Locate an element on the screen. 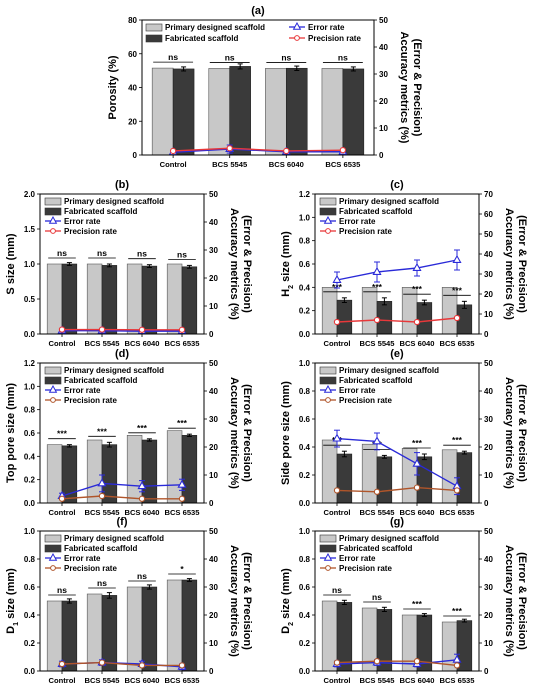 Image resolution: width=550 pixels, height=697 pixels. y2-axis-title-line-0: Accuracy metrics (%) is located at coordinates (234, 601).